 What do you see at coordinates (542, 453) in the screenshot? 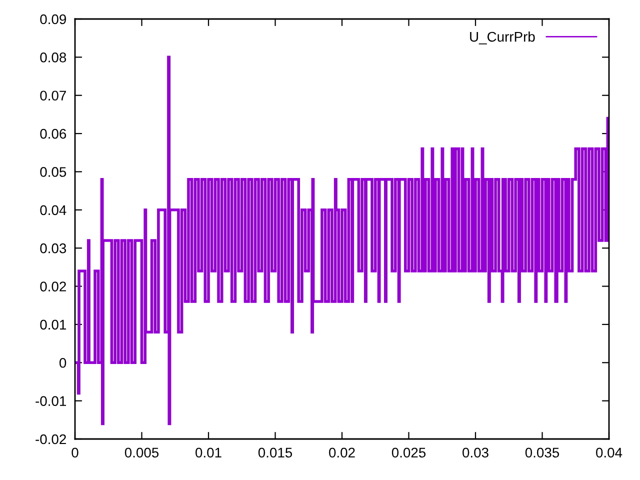
I see `x-tick-label: 0.035` at bounding box center [542, 453].